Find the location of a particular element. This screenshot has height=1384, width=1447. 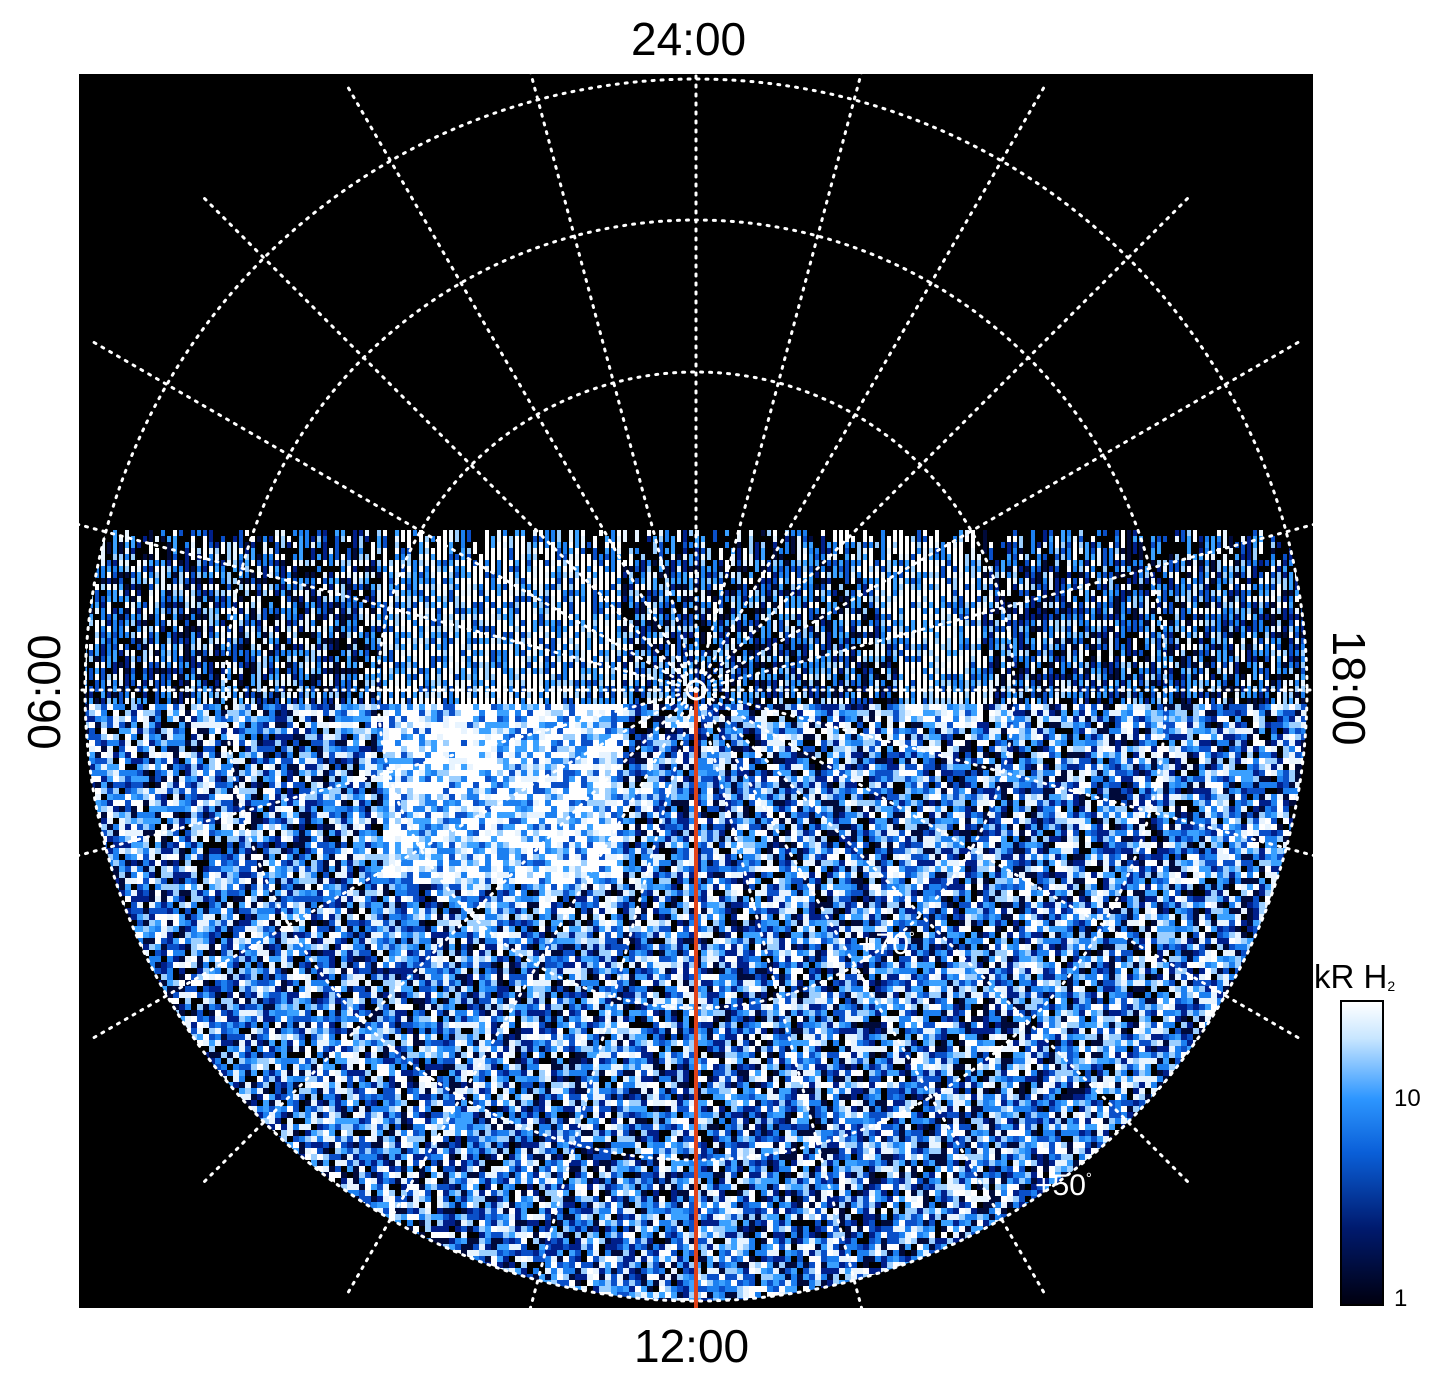

time-label-right: 18:00 is located at coordinates (1349, 687).